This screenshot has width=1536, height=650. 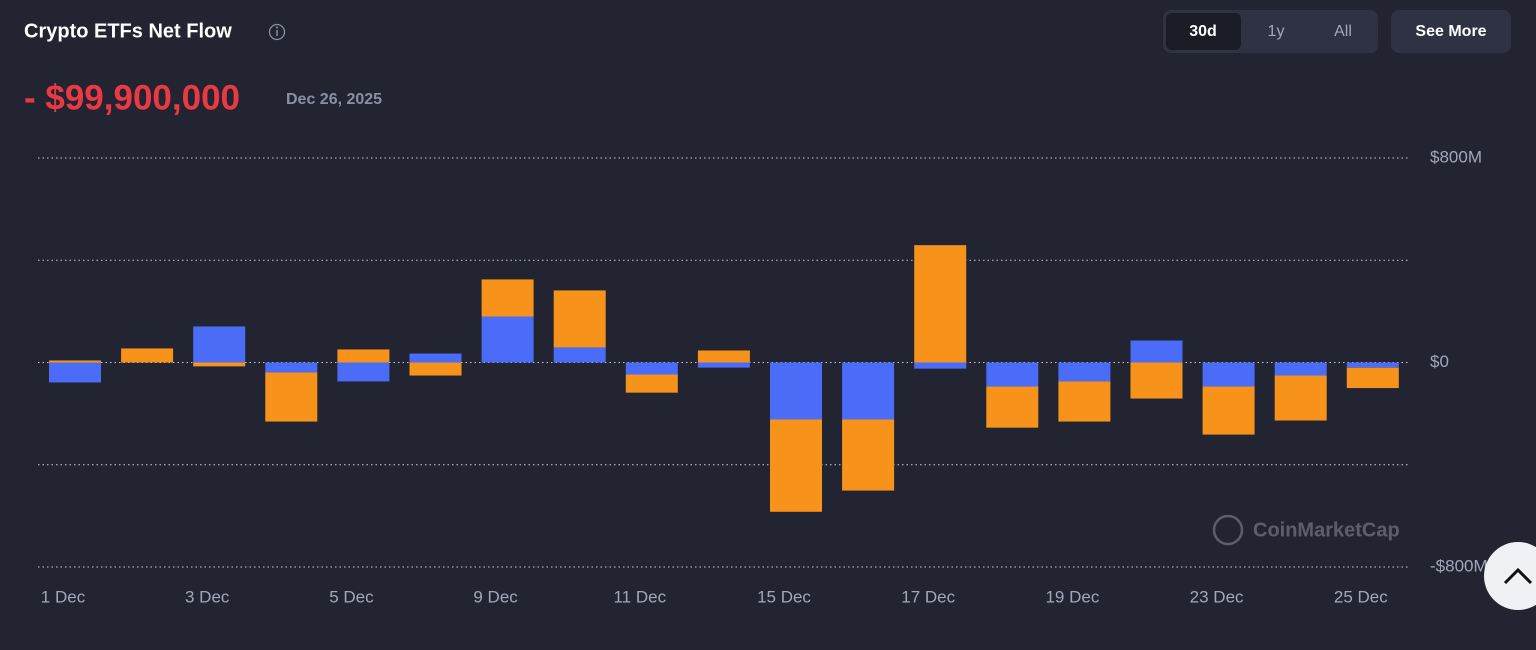 I want to click on y-tick-label: $800M, so click(x=1456, y=156).